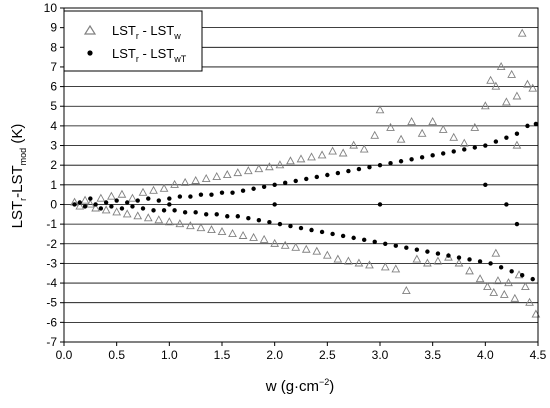  Describe the element at coordinates (53, 87) in the screenshot. I see `y-tick-label: 6` at that location.